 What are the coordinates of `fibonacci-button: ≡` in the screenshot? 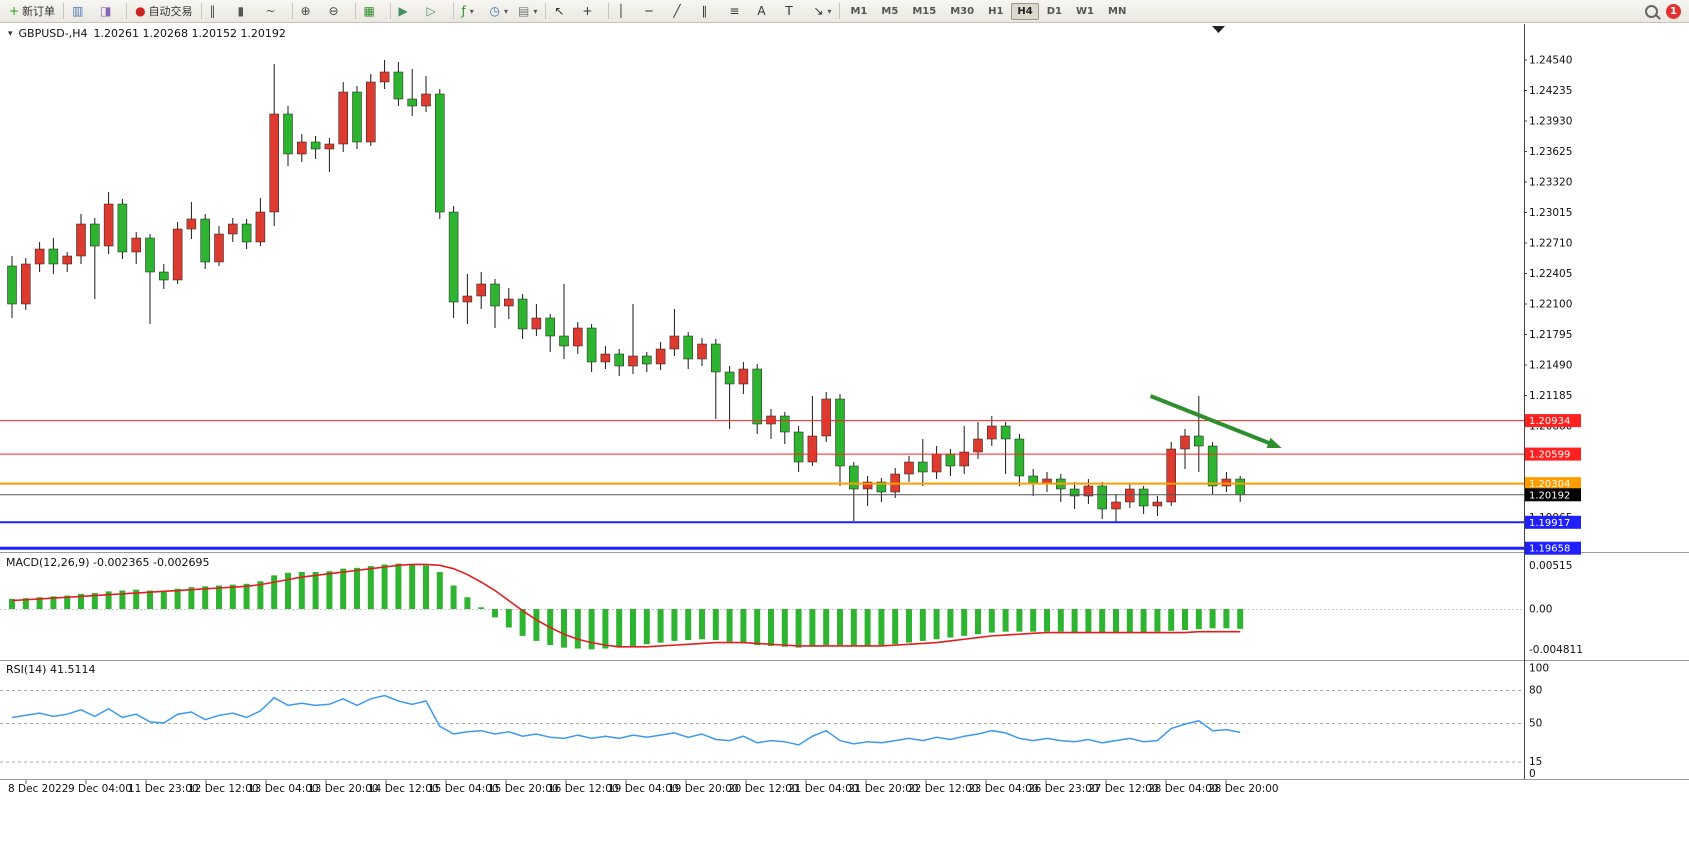 It's located at (738, 11).